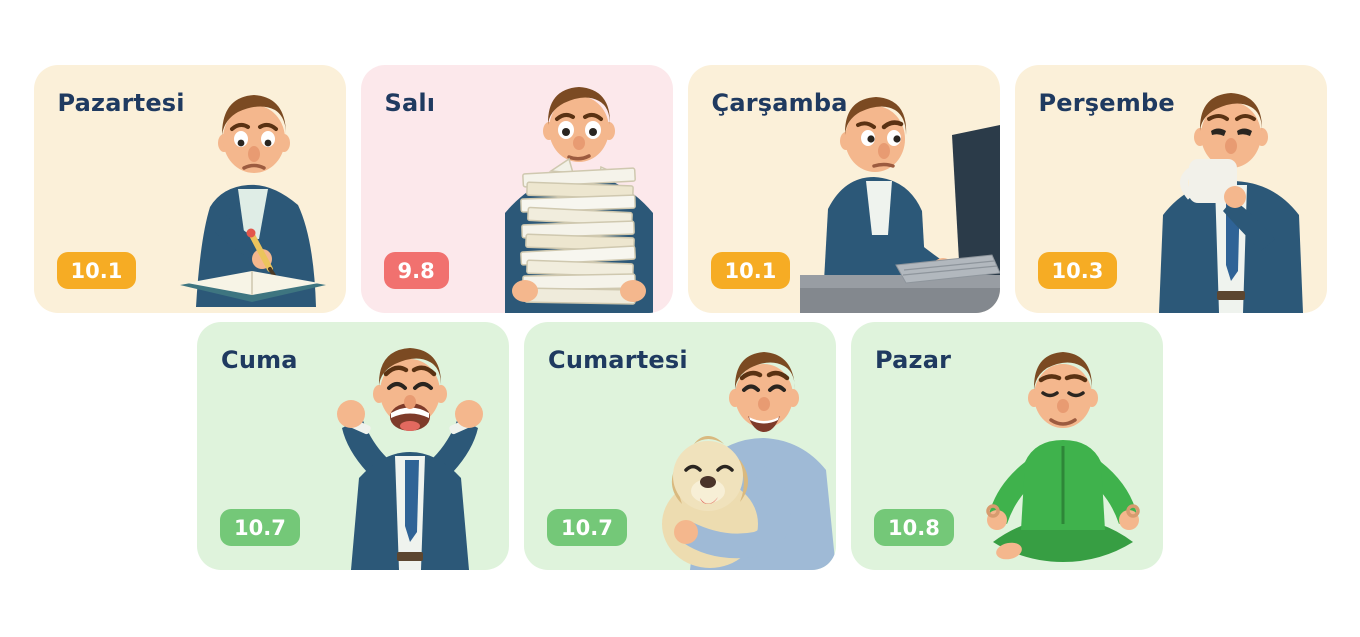  Describe the element at coordinates (1106, 103) in the screenshot. I see `day-title: Perşembe` at that location.